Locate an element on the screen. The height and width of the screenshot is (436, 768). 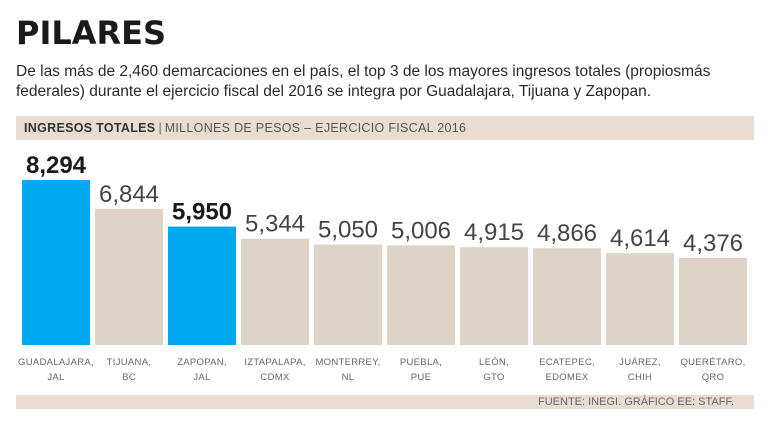
category-label-8-0: JUÁREZ, is located at coordinates (640, 362).